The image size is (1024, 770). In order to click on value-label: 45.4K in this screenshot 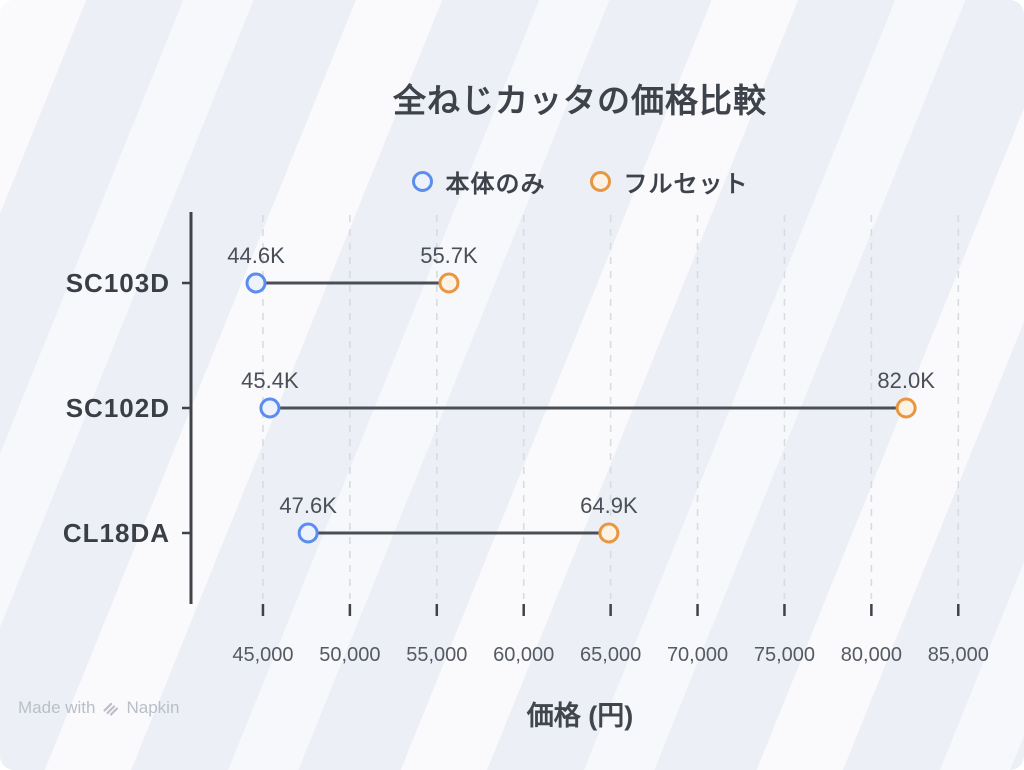, I will do `click(270, 380)`.